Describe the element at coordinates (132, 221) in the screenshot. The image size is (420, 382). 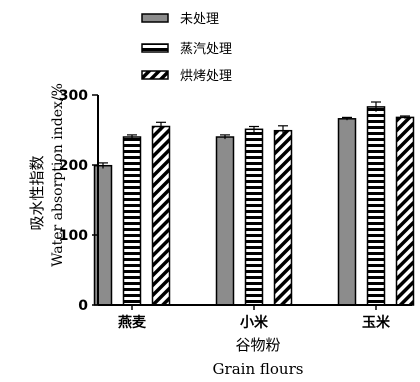
I see `bar-燕麦-series-1` at that location.